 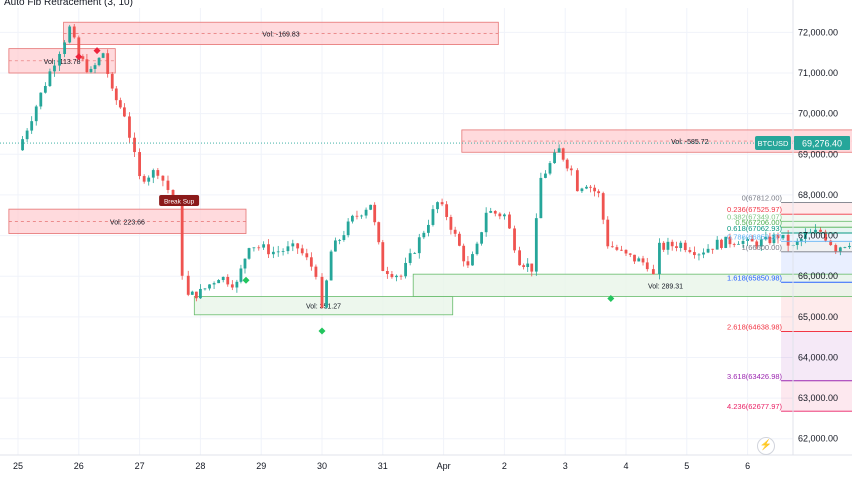 What do you see at coordinates (818, 317) in the screenshot?
I see `price-axis-tick-label: 65,000.00` at bounding box center [818, 317].